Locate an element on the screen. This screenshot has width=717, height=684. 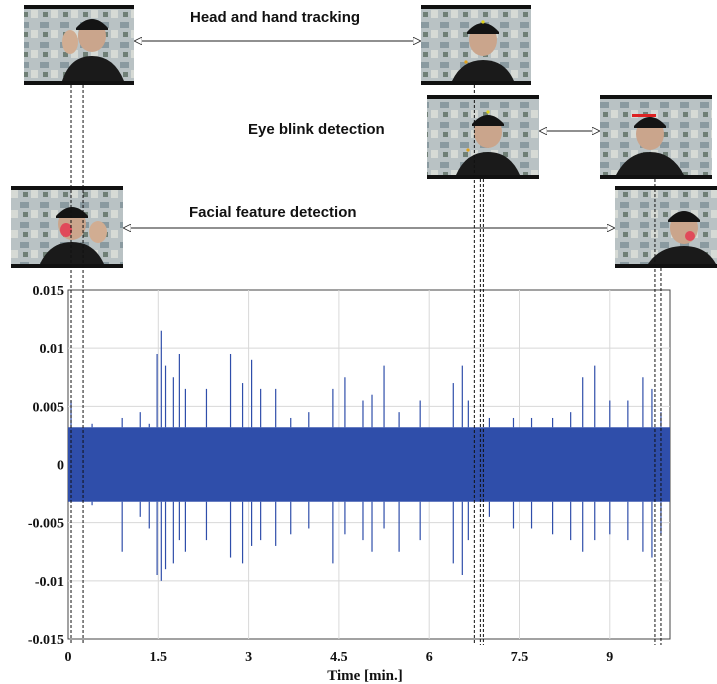
y-tick-label-6: -0.015 is located at coordinates (46, 640).